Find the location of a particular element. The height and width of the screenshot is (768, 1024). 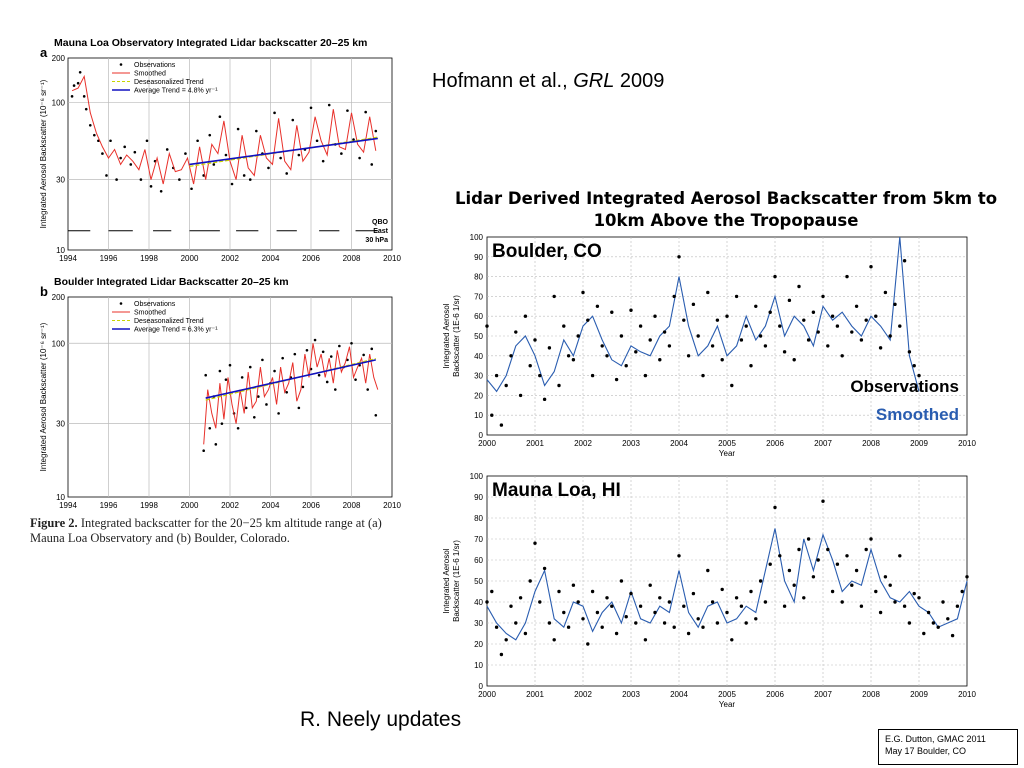

y-tick-label: 40 is located at coordinates (478, 356).